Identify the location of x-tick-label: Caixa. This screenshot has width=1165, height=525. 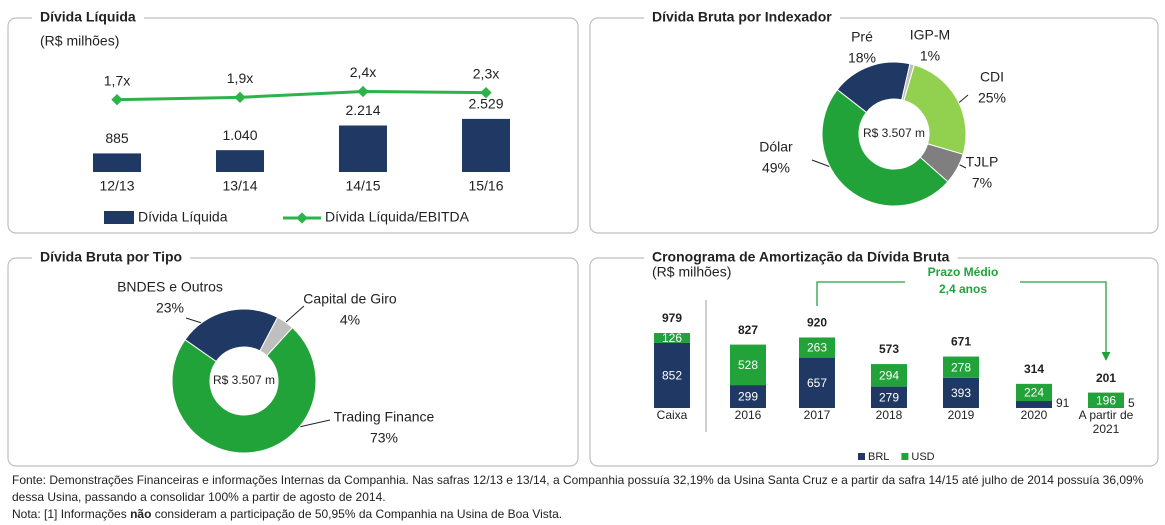
(672, 415).